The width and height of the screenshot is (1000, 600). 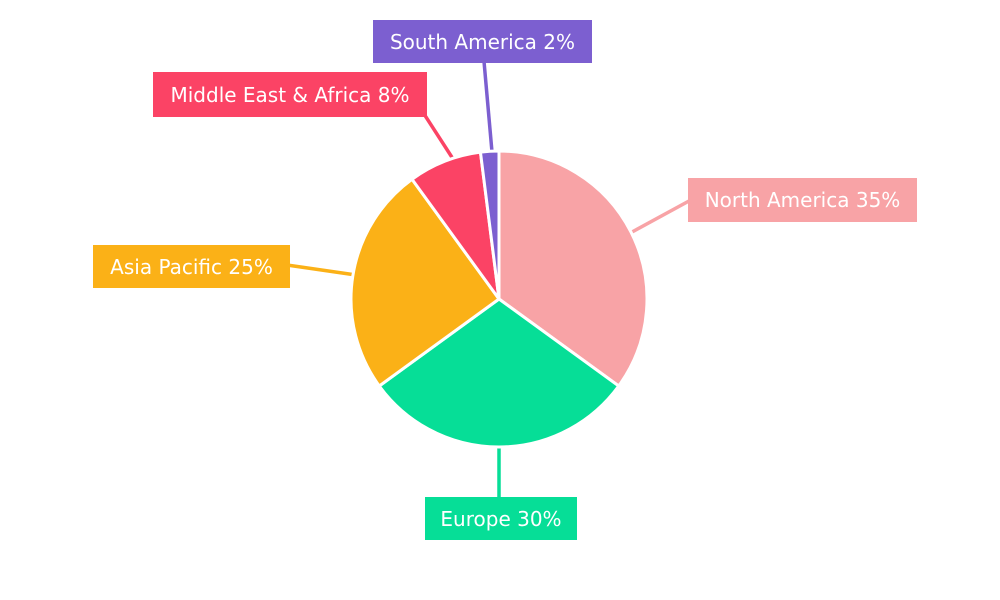 What do you see at coordinates (425, 282) in the screenshot?
I see `pie-slice-asia-pacific` at bounding box center [425, 282].